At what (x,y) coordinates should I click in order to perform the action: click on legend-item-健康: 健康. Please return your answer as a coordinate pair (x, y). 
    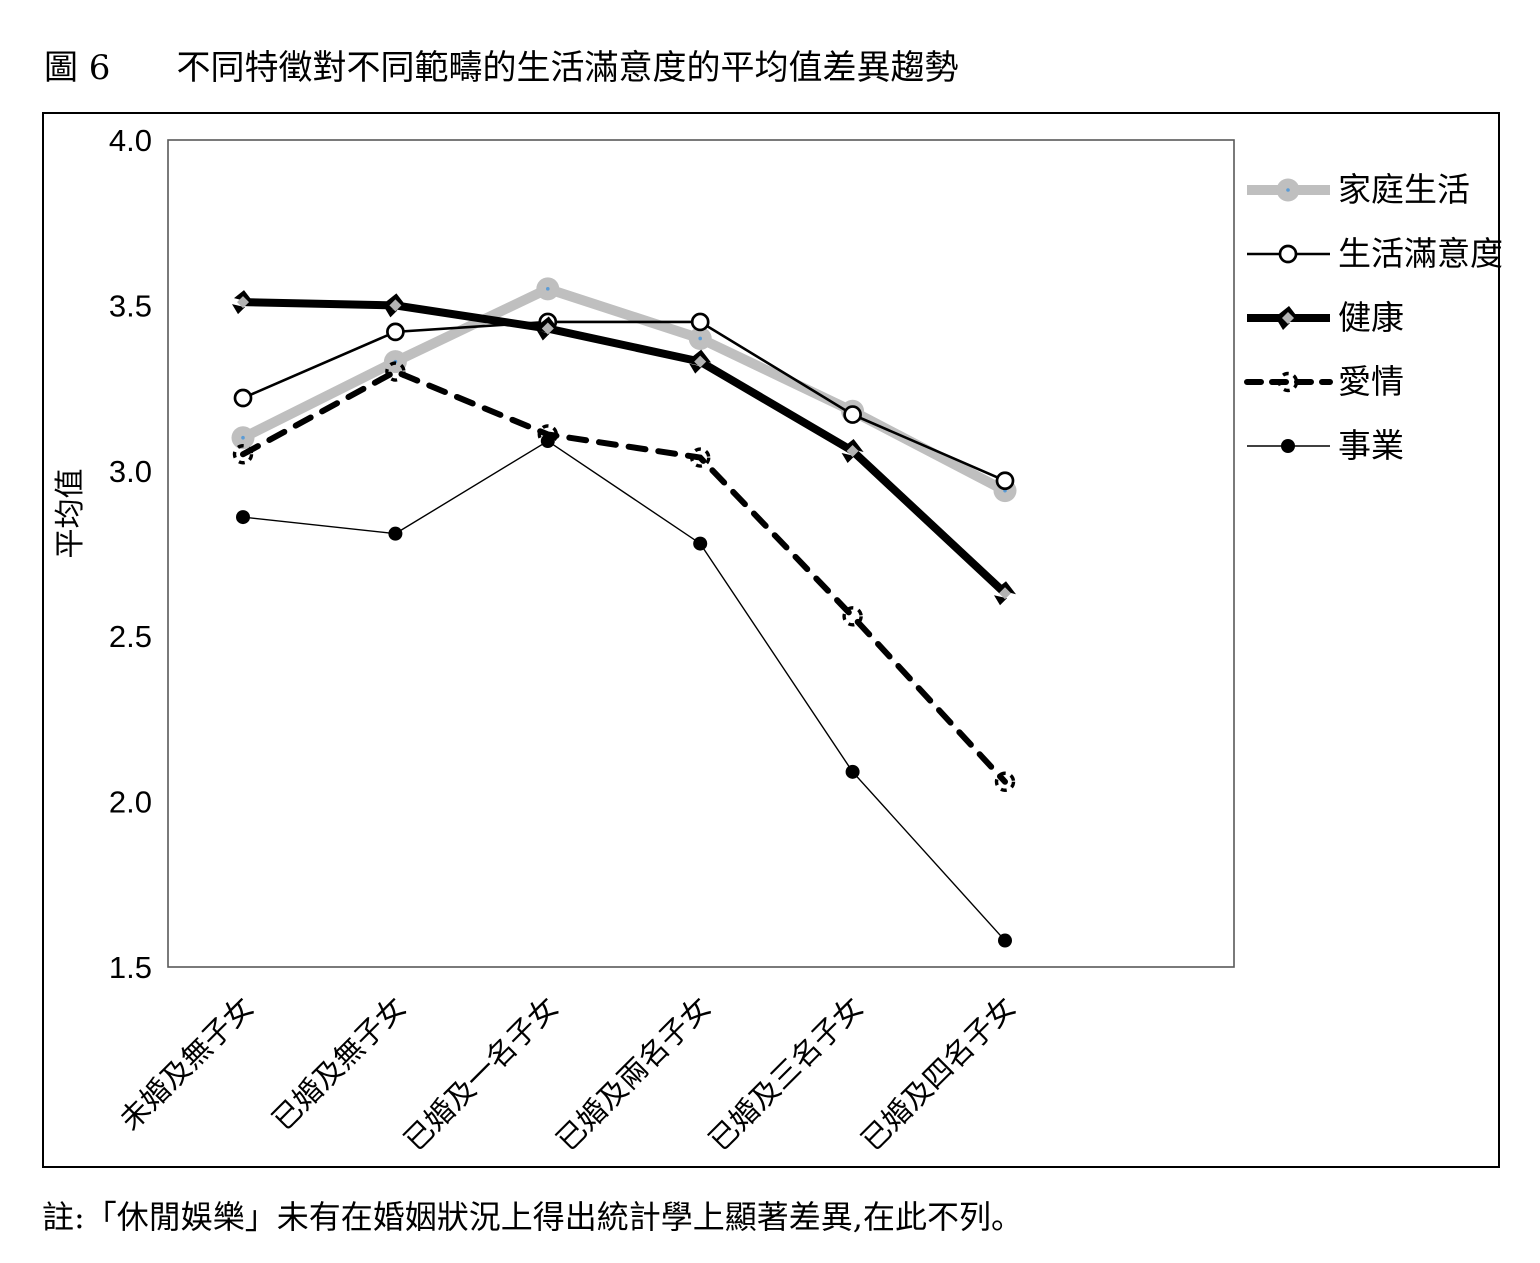
    Looking at the image, I should click on (1325, 317).